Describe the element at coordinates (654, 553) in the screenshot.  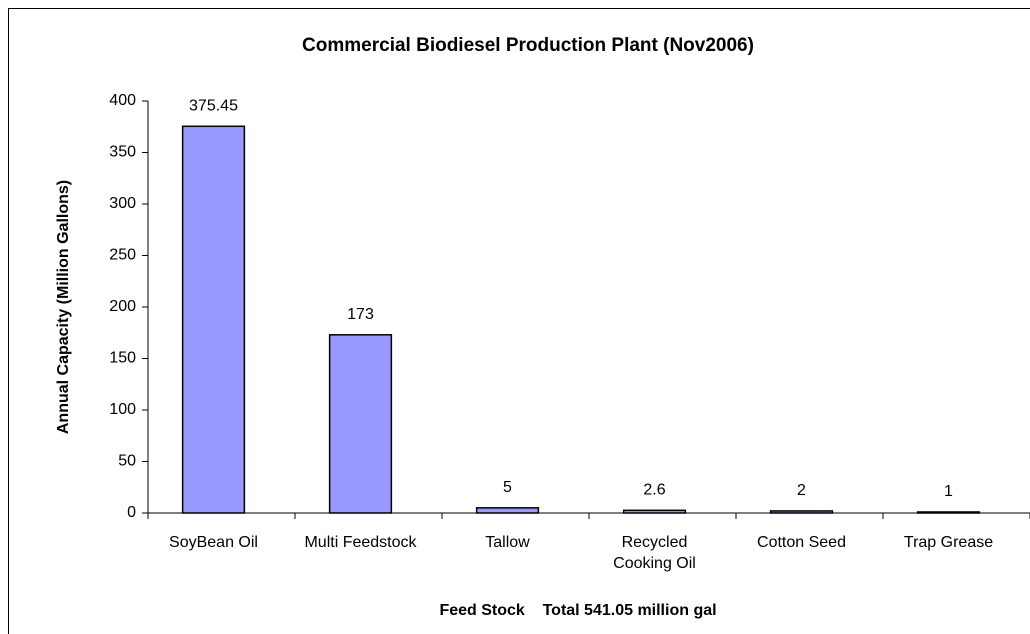
I see `x-tick-label: Recycled Cooking Oil` at that location.